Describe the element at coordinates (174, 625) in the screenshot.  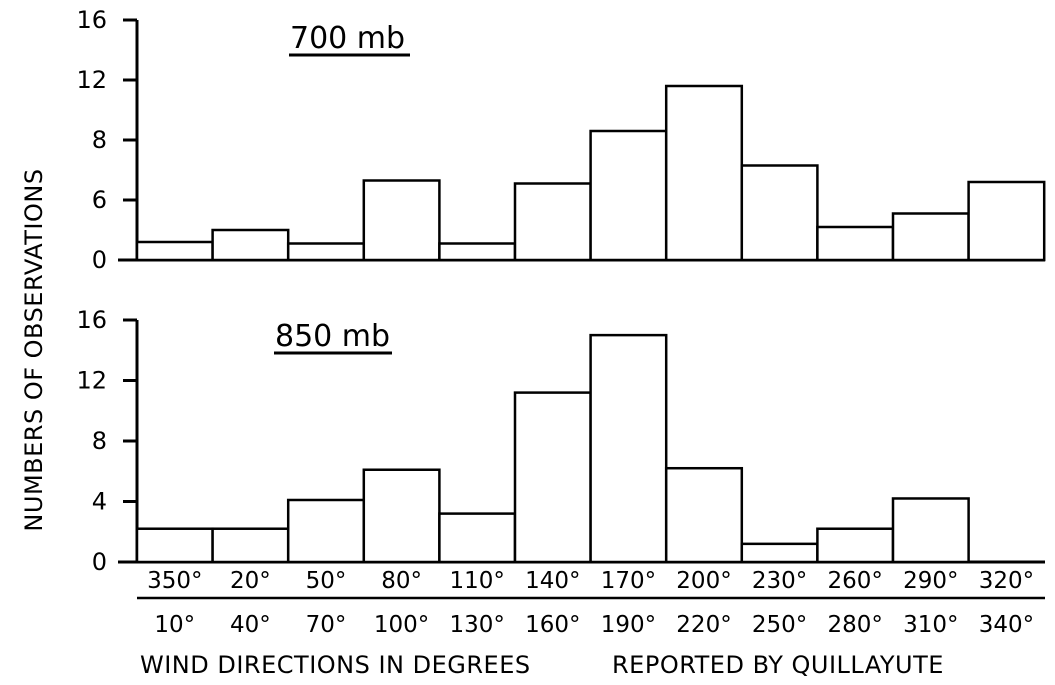
I see `x-tick-label: 10°` at that location.